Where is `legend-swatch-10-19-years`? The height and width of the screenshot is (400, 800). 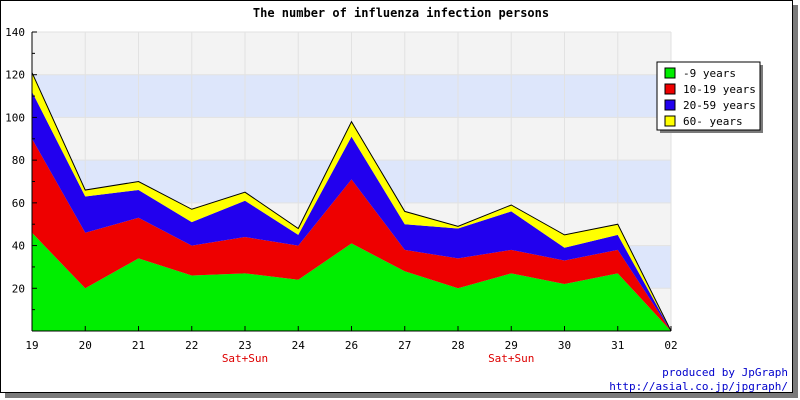 legend-swatch-10-19-years is located at coordinates (670, 89).